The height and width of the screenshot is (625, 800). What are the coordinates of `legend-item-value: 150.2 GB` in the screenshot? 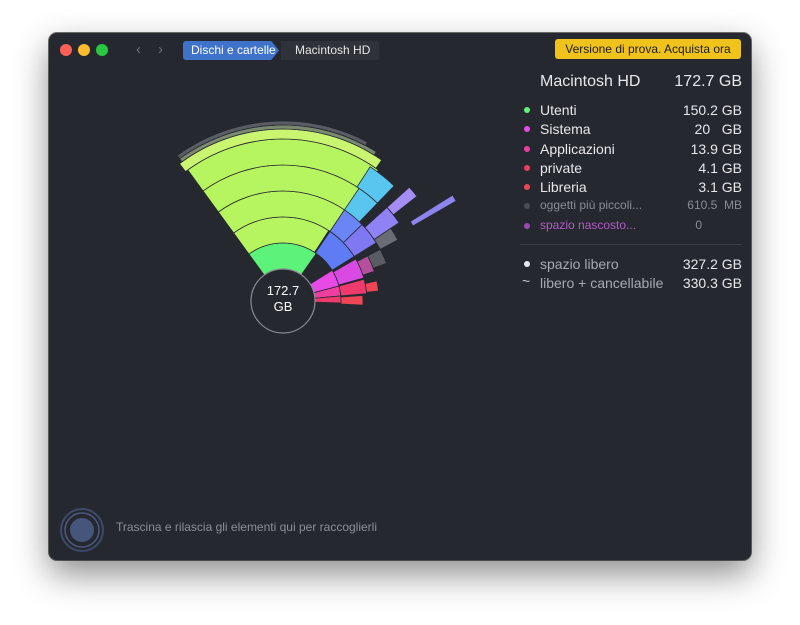 It's located at (712, 110).